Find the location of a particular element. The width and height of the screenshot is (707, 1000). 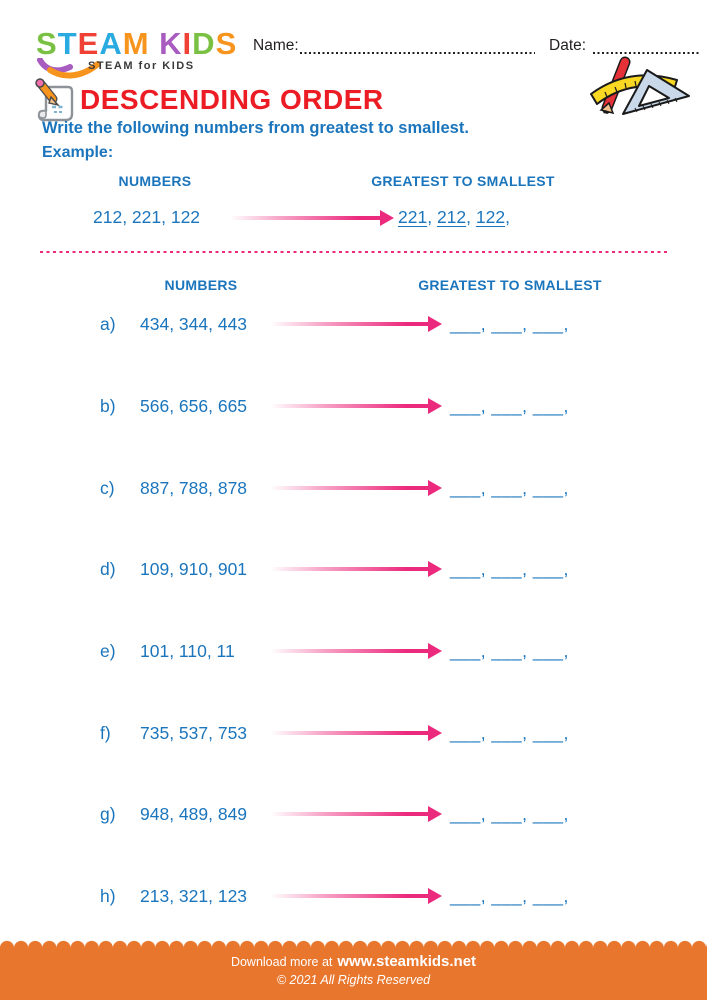

worksheet-column-numbers: NUMBERS is located at coordinates (201, 285).